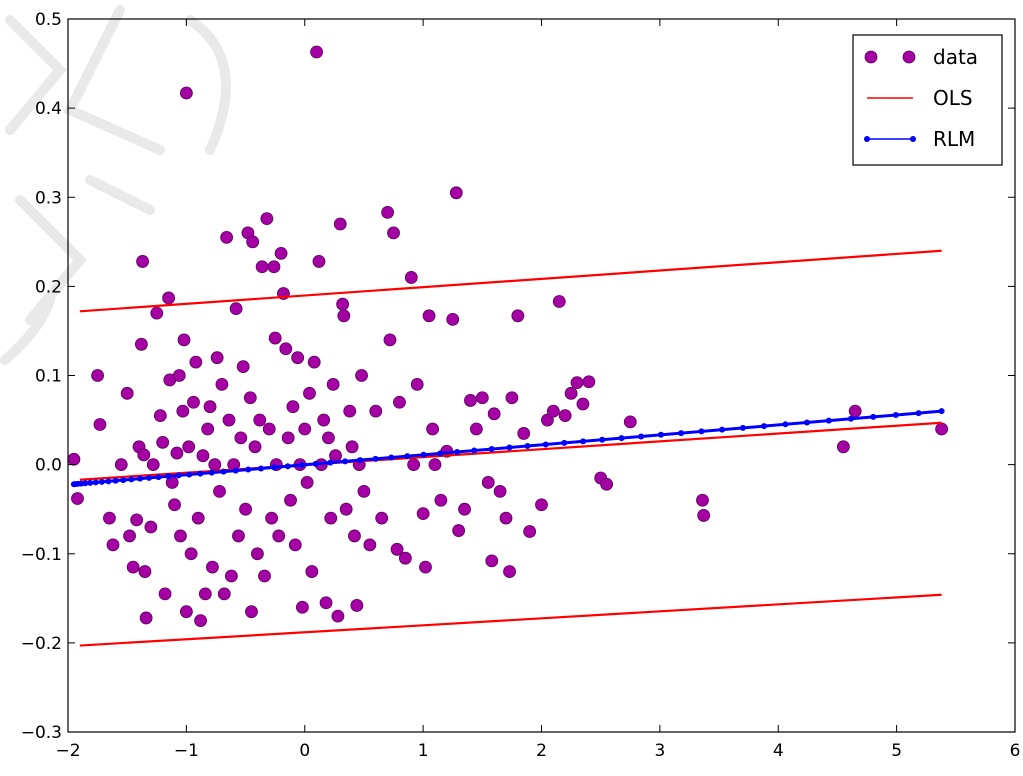  What do you see at coordinates (41, 555) in the screenshot?
I see `y-tick-label: −0.1` at bounding box center [41, 555].